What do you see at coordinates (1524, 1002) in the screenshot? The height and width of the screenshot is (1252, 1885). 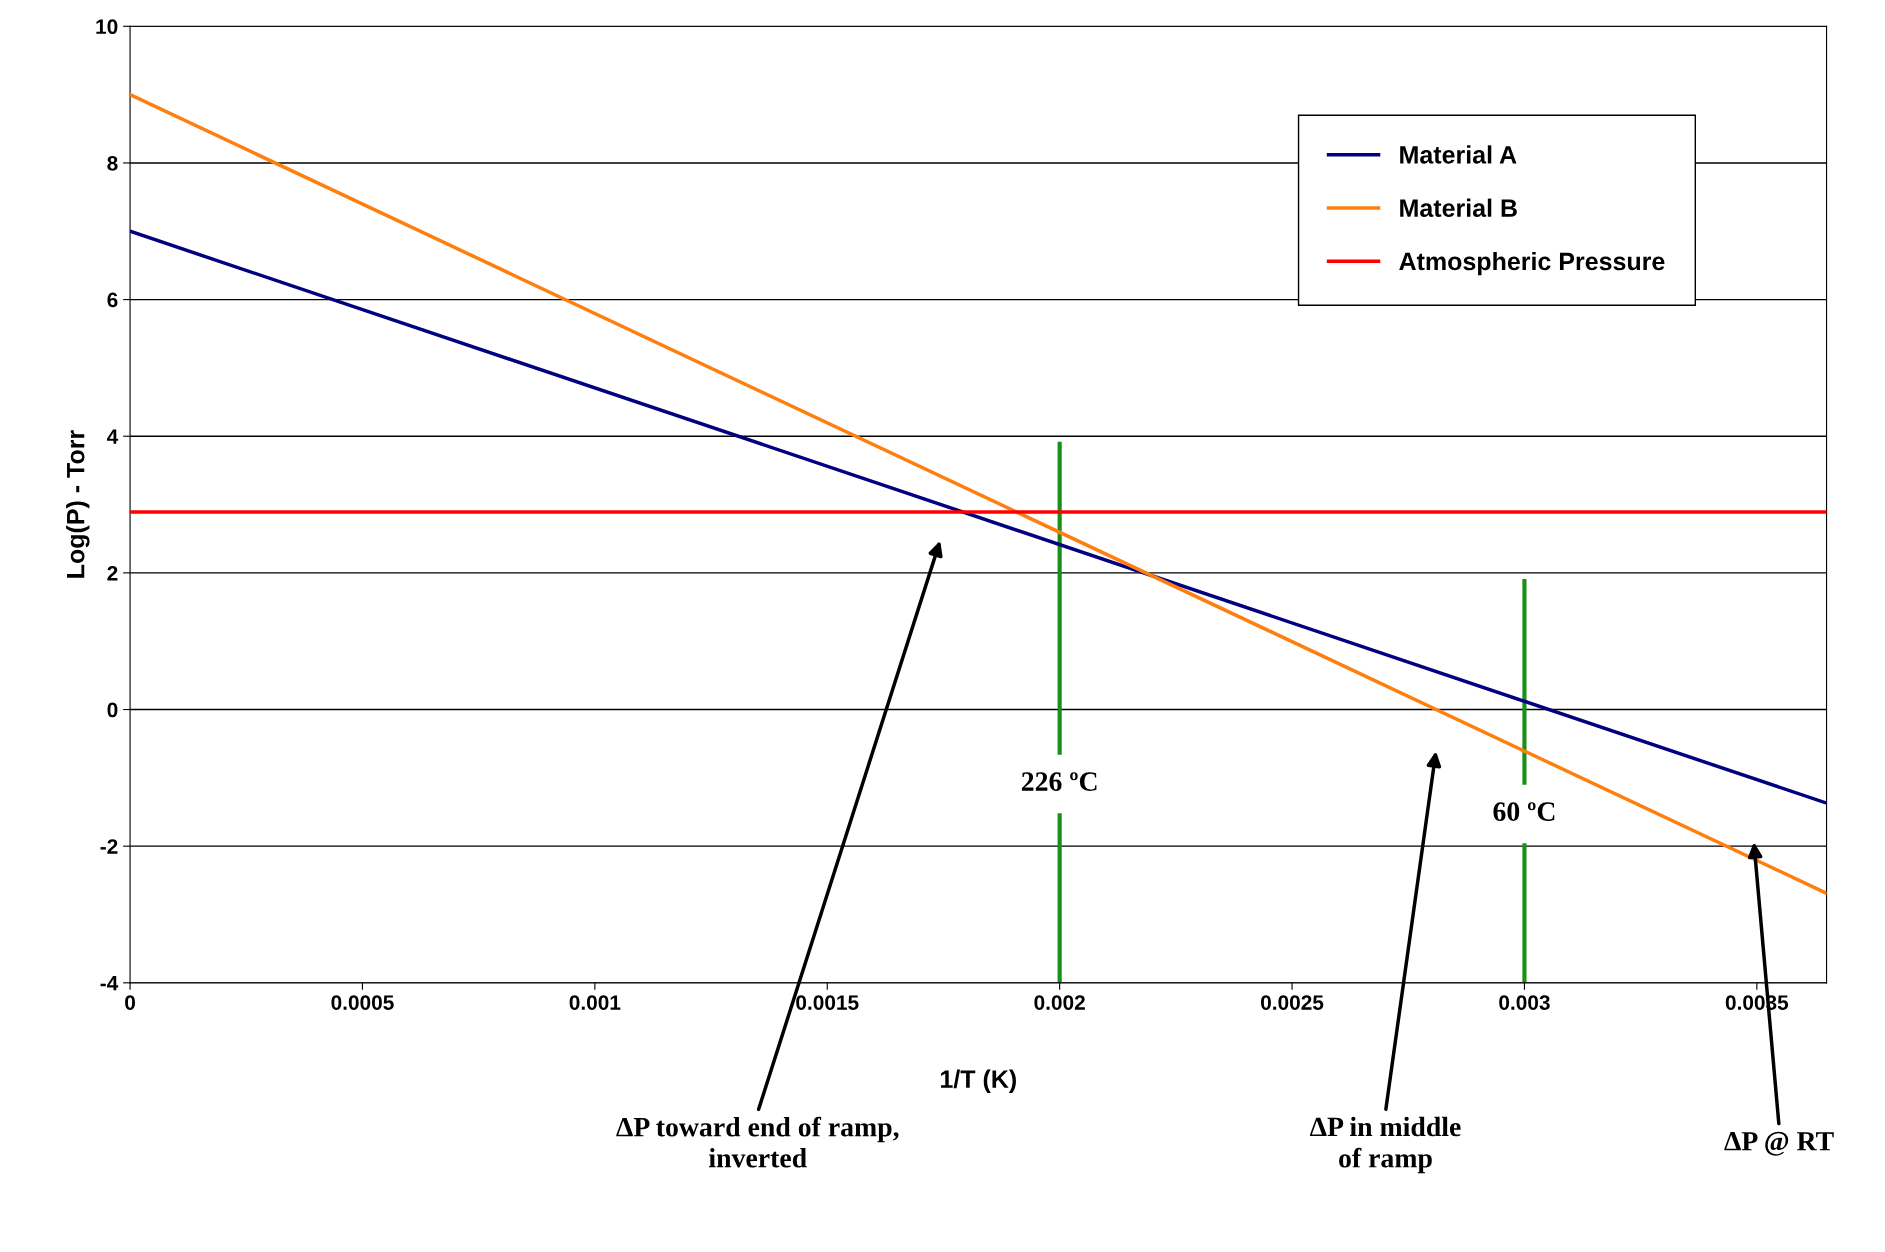 I see `x-tick-label: 0.003` at bounding box center [1524, 1002].